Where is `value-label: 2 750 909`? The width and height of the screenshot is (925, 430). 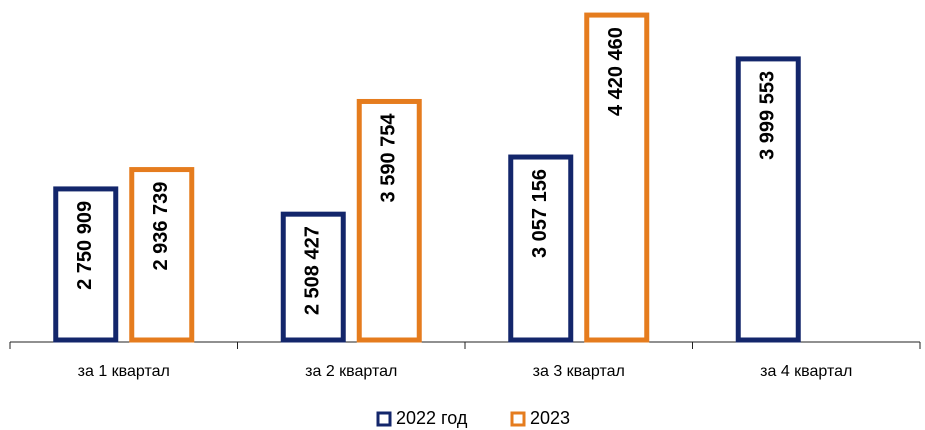 value-label: 2 750 909 is located at coordinates (85, 245).